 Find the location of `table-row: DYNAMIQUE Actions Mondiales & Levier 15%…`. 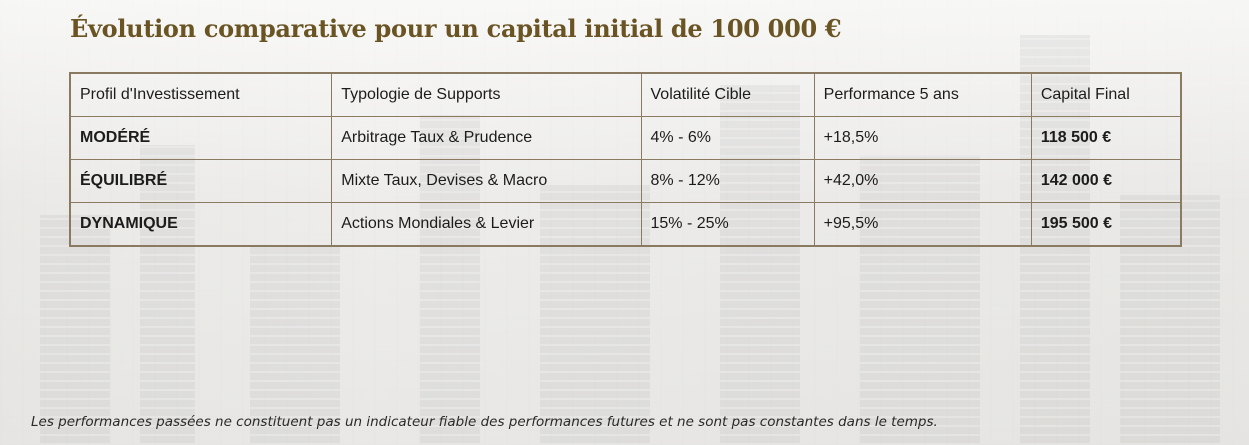

table-row: DYNAMIQUE Actions Mondiales & Levier 15%… is located at coordinates (625, 224).